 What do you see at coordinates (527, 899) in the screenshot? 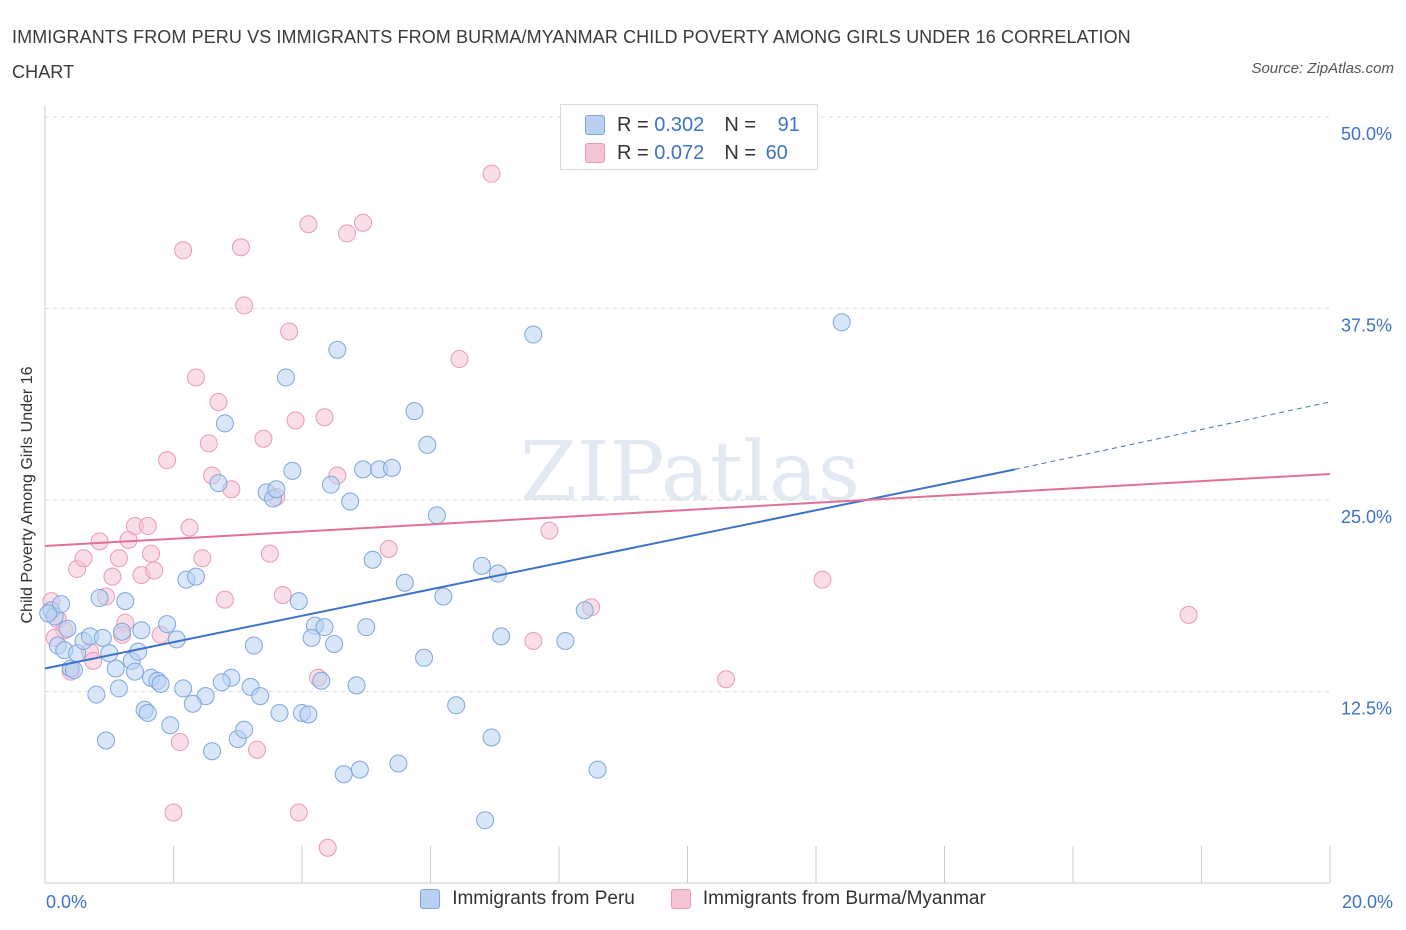
I see `legend-item-peru: Immigrants from Peru` at bounding box center [527, 899].